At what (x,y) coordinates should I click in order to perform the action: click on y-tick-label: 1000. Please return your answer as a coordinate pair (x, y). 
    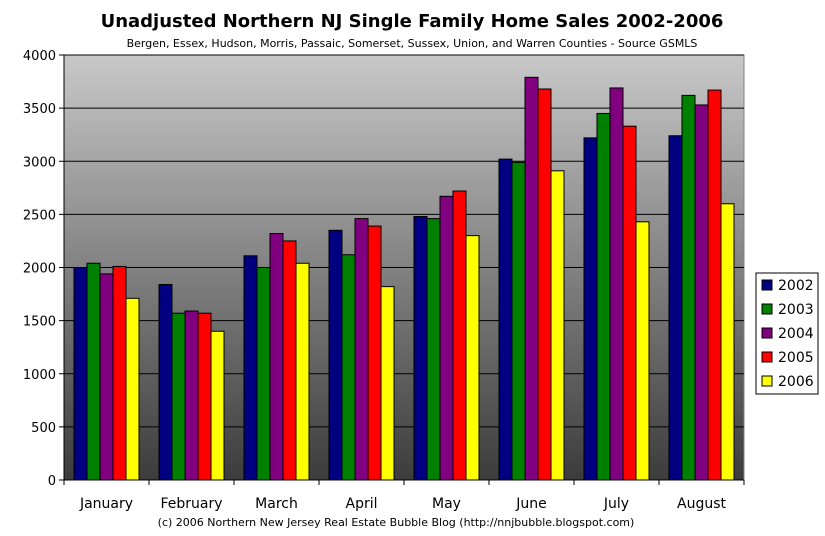
    Looking at the image, I should click on (39, 375).